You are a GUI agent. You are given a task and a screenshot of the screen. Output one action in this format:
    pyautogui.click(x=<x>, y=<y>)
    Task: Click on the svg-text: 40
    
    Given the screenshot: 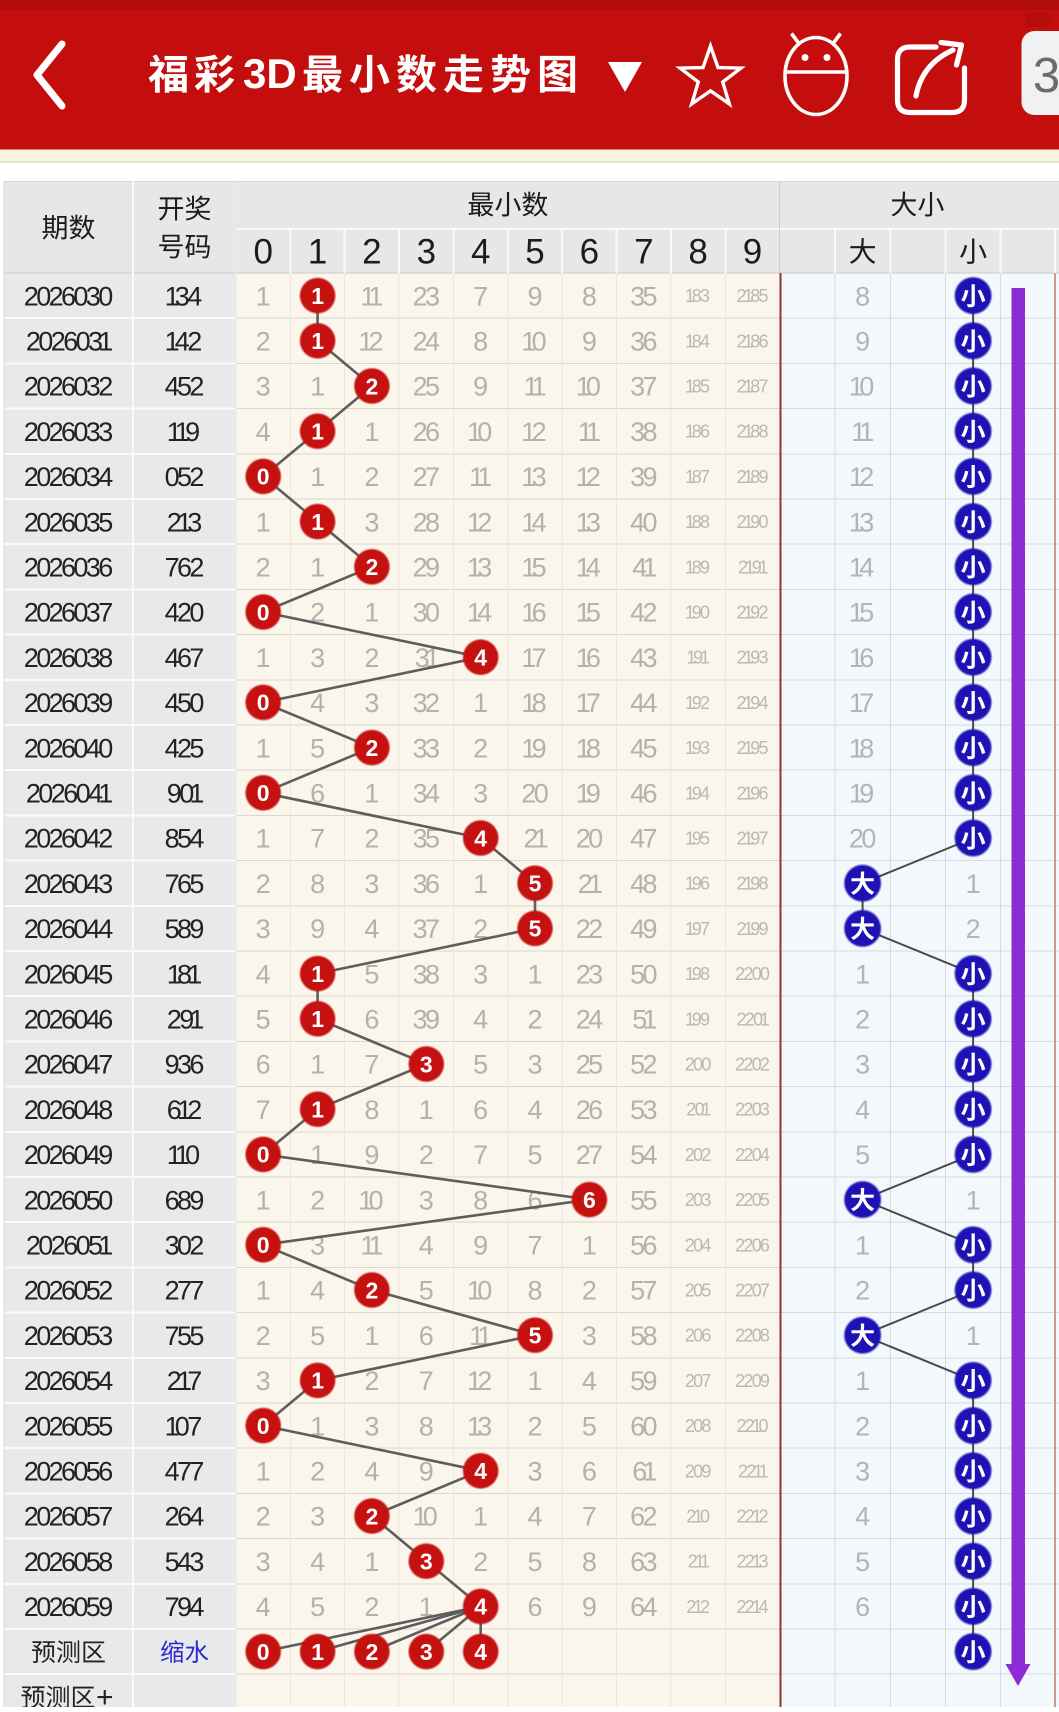 What is the action you would take?
    pyautogui.click(x=643, y=522)
    